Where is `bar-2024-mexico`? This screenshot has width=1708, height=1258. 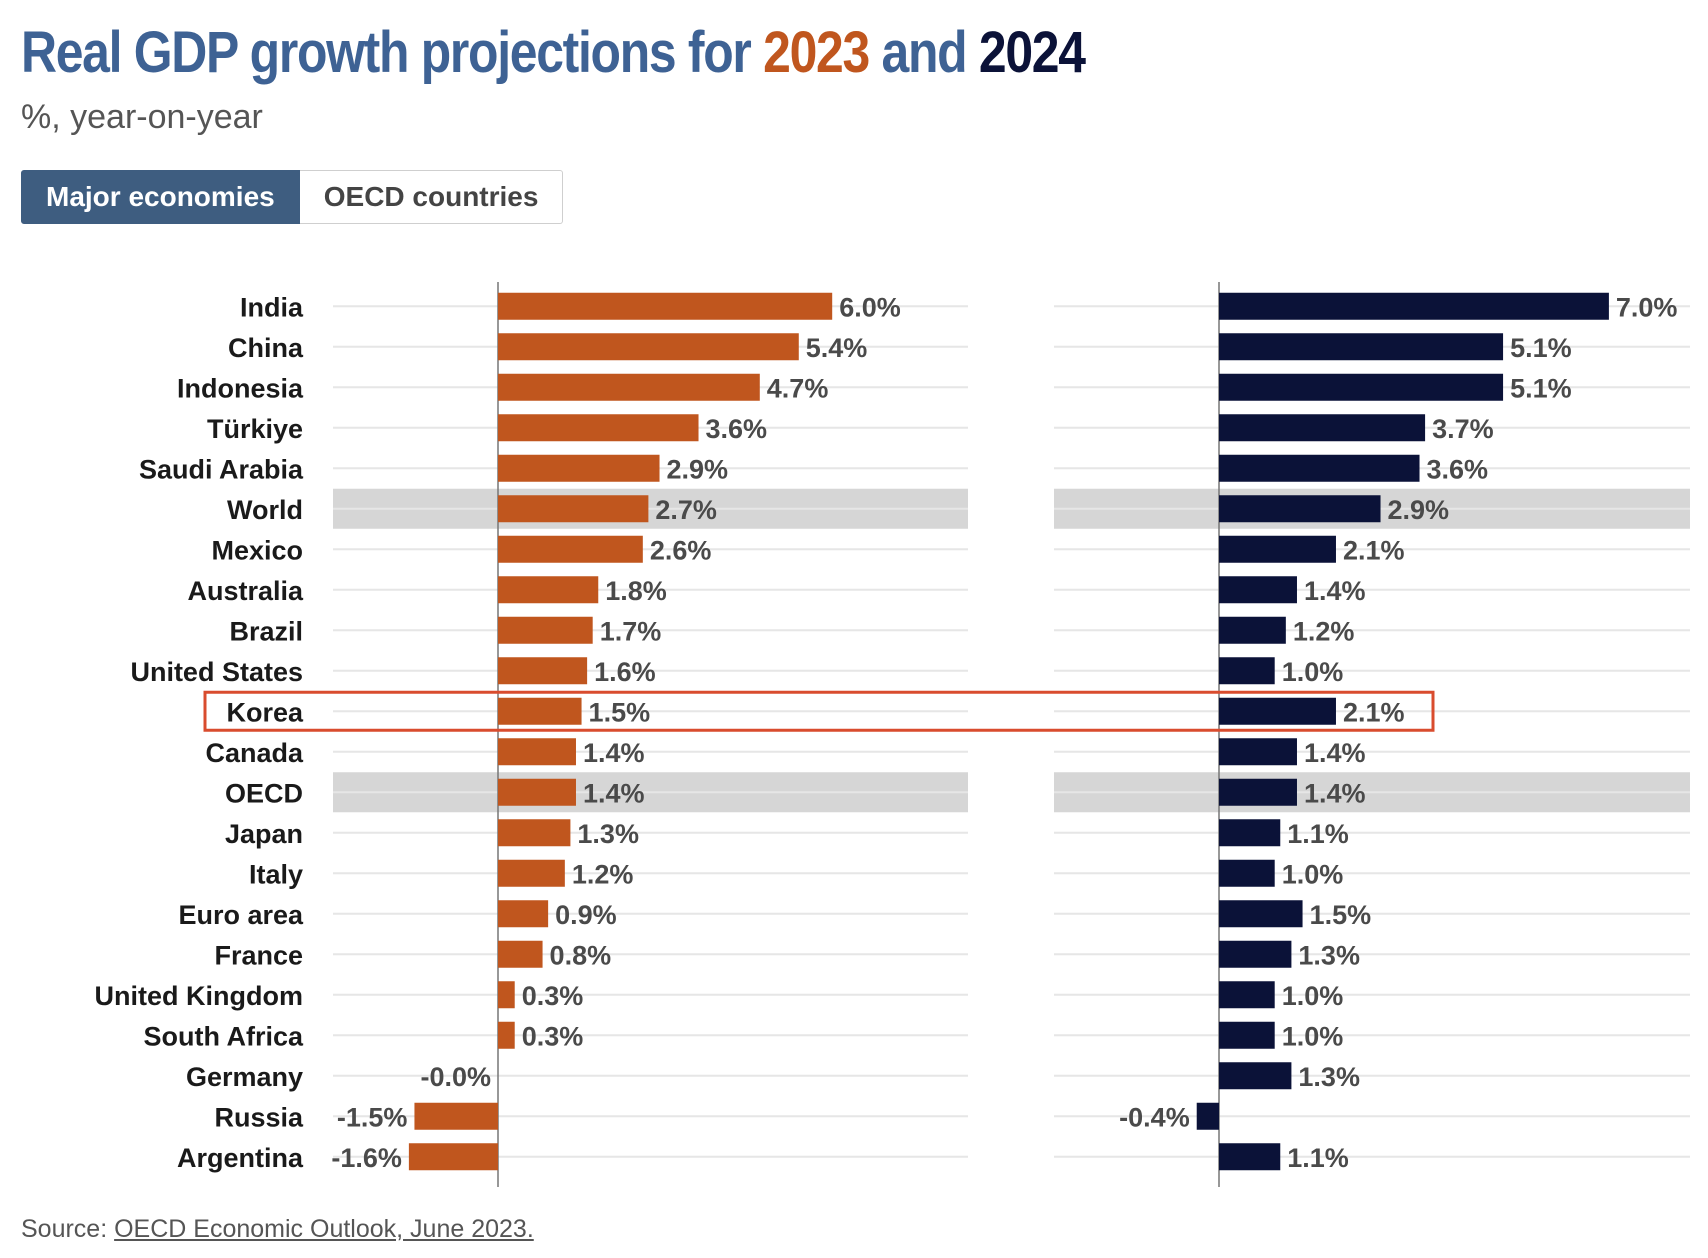 bar-2024-mexico is located at coordinates (1277, 549).